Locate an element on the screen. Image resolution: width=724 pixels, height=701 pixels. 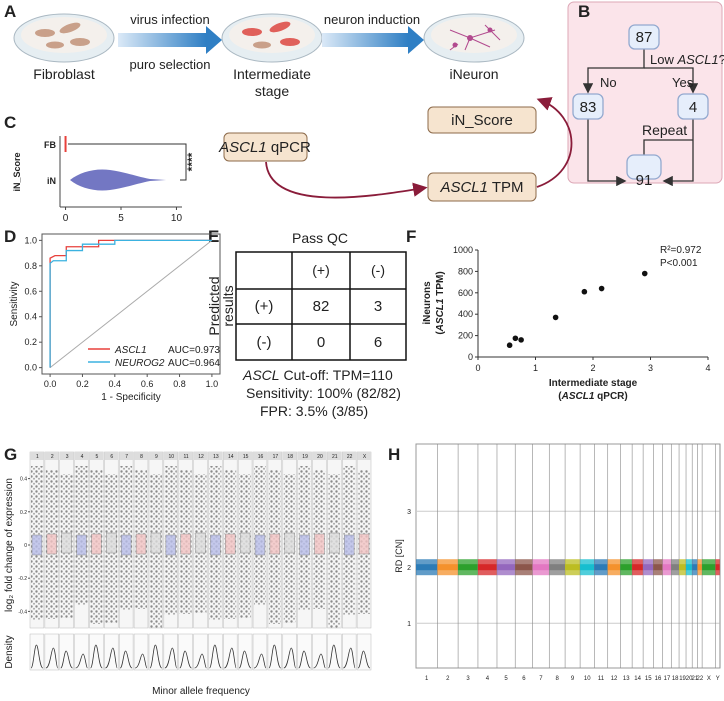
x-axis-label: Minor allele frequency is located at coordinates (201, 691).